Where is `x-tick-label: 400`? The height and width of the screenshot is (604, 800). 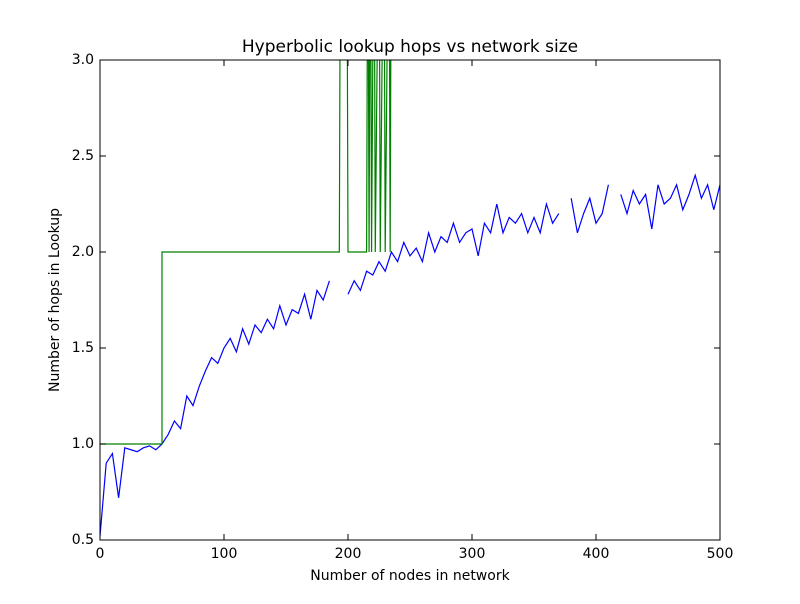 x-tick-label: 400 is located at coordinates (596, 554).